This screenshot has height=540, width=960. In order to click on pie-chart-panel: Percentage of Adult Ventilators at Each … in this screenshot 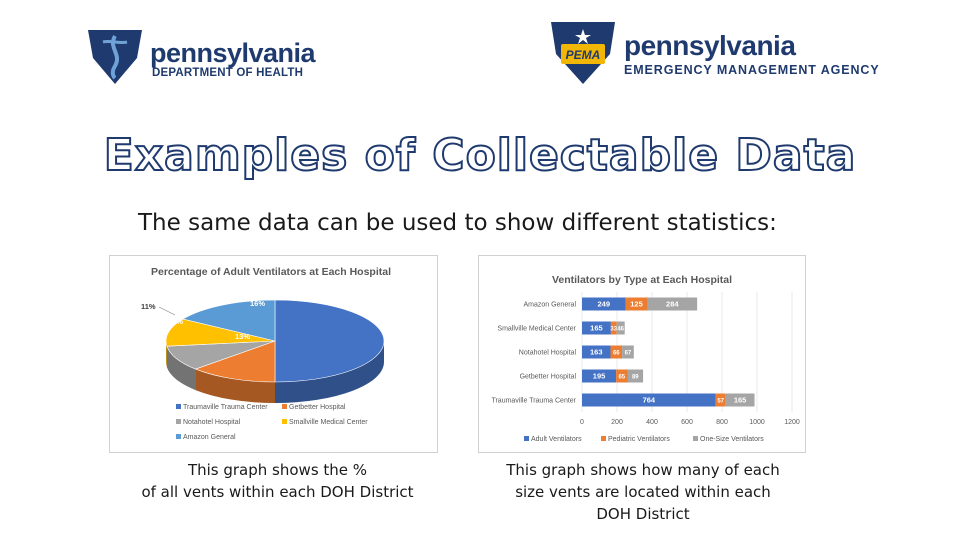, I will do `click(277, 354)`.